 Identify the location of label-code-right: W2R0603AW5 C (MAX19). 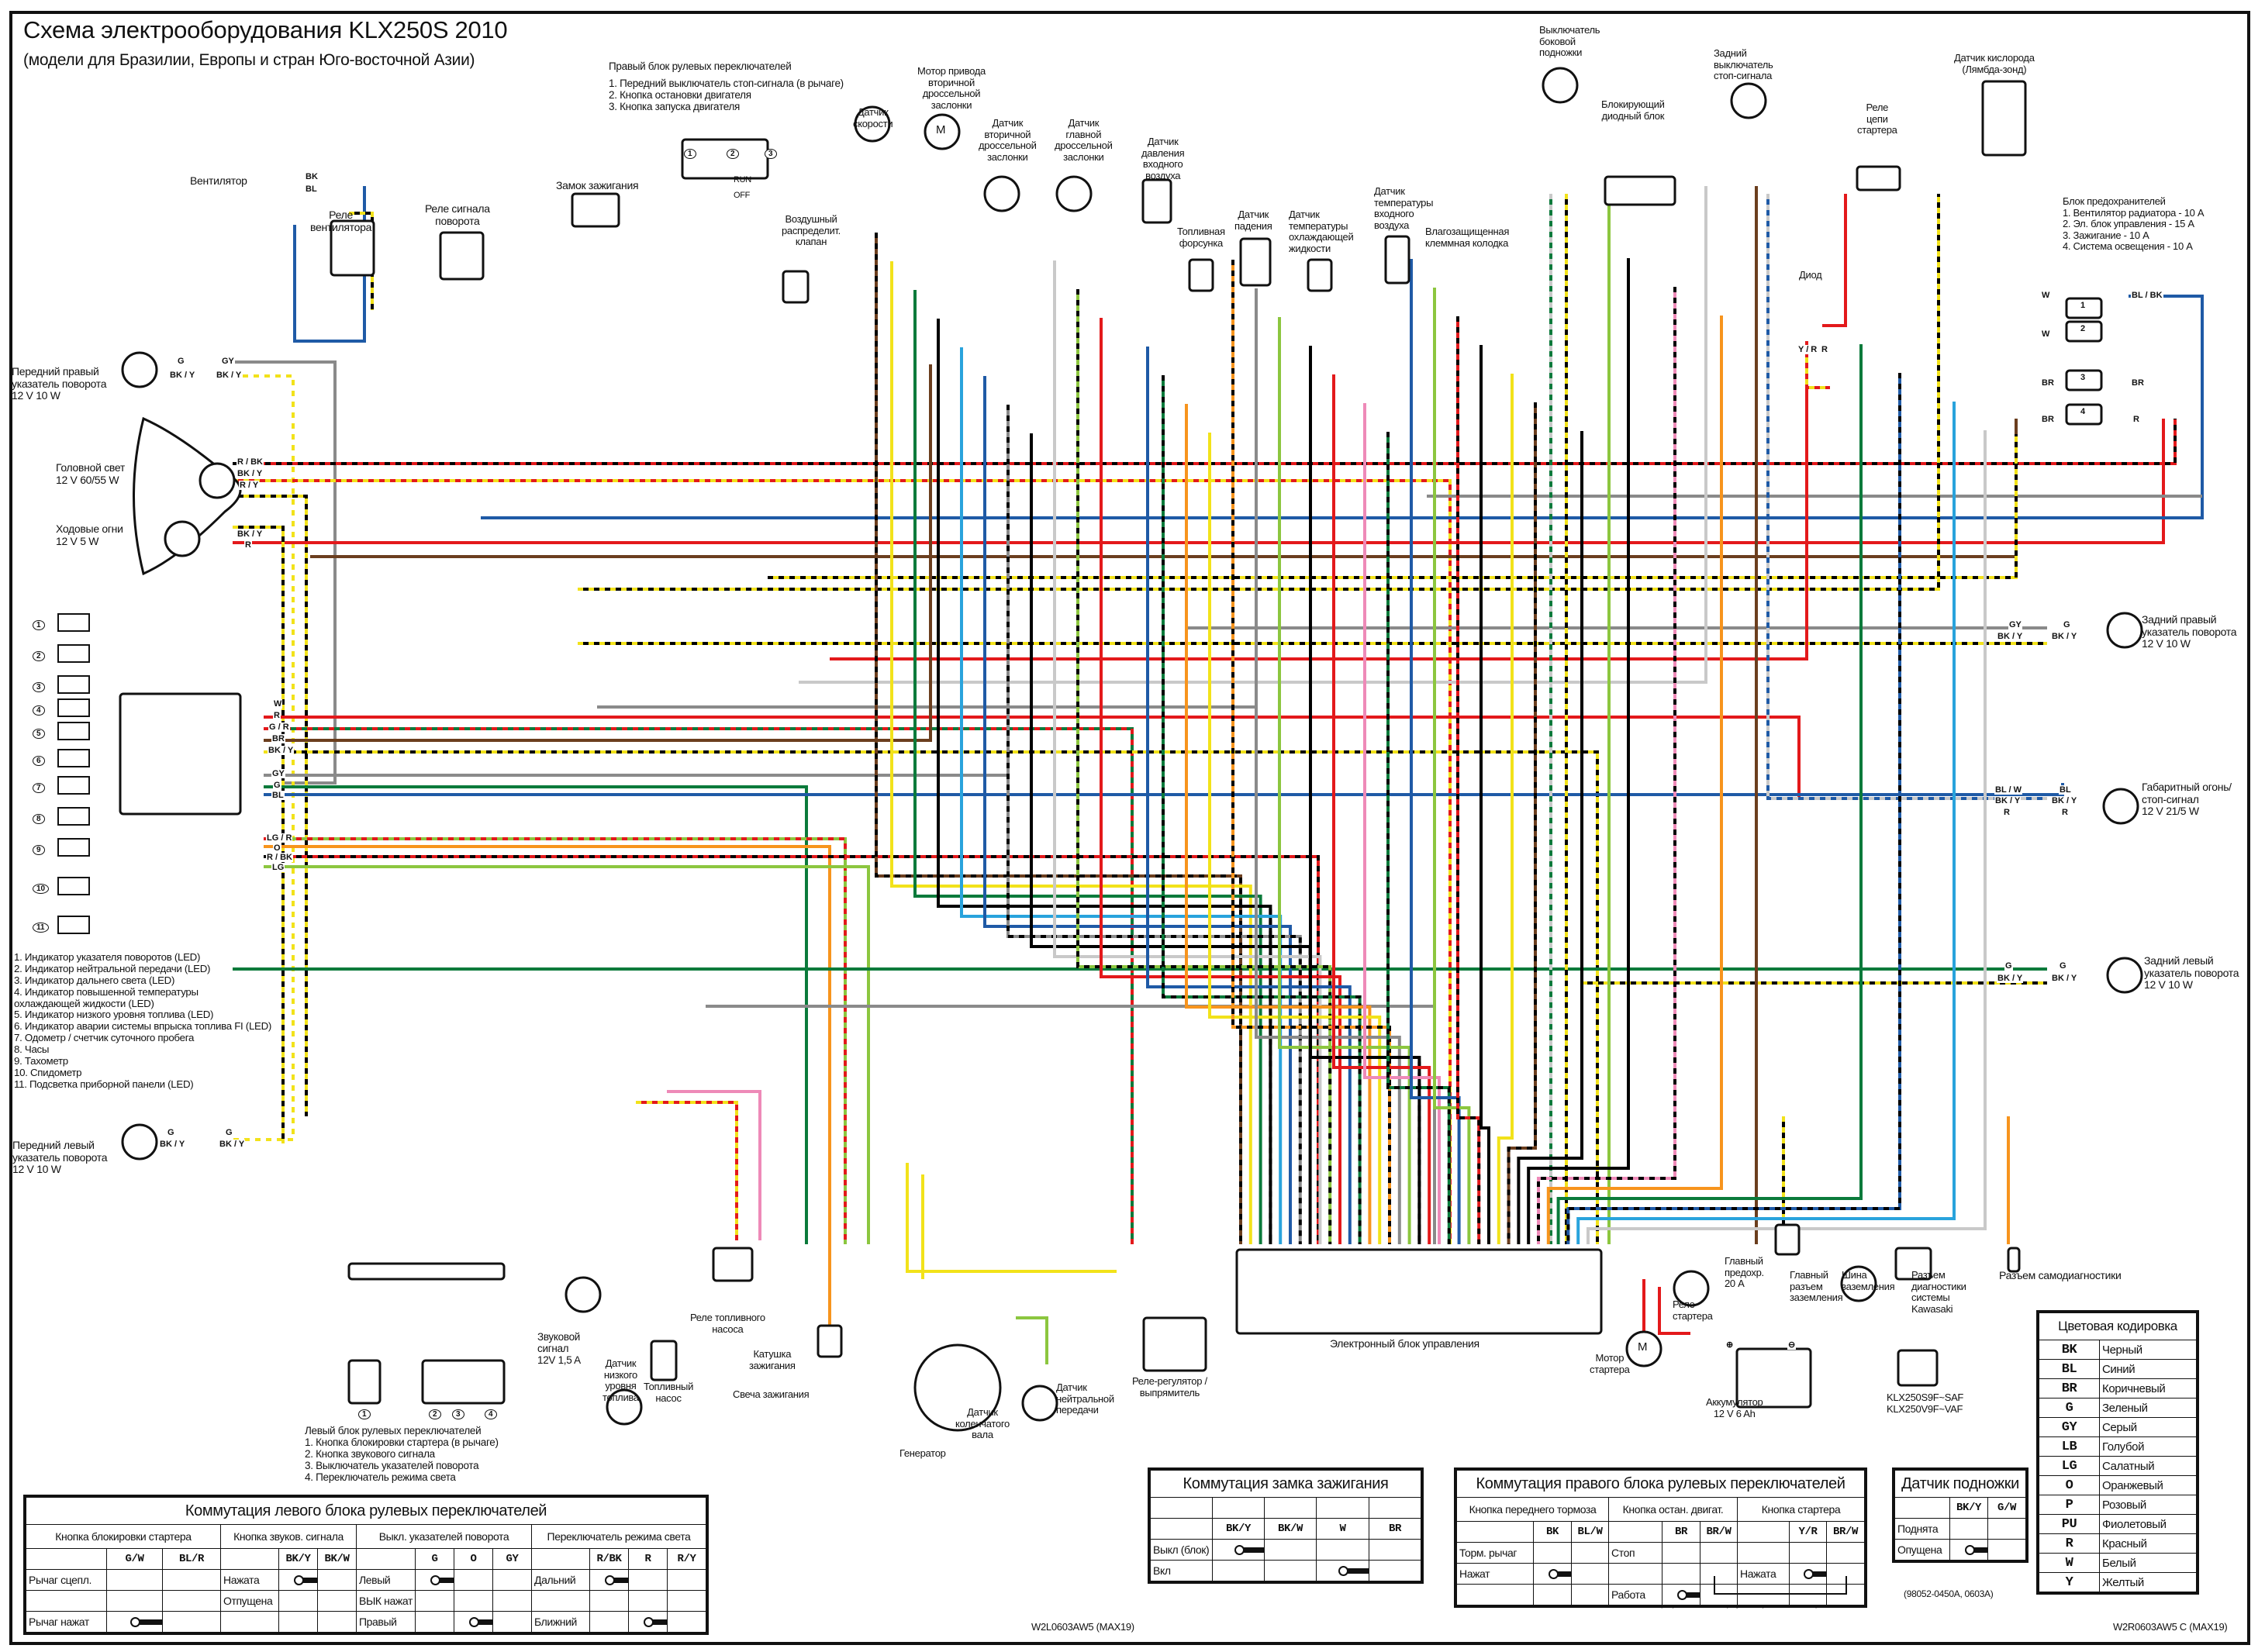
(2170, 1627).